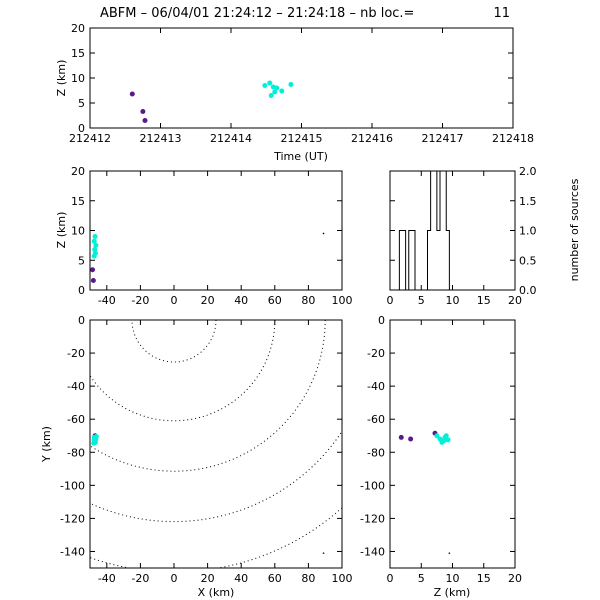 The image size is (600, 600). I want to click on x-axis-label: Z (km), so click(452, 592).